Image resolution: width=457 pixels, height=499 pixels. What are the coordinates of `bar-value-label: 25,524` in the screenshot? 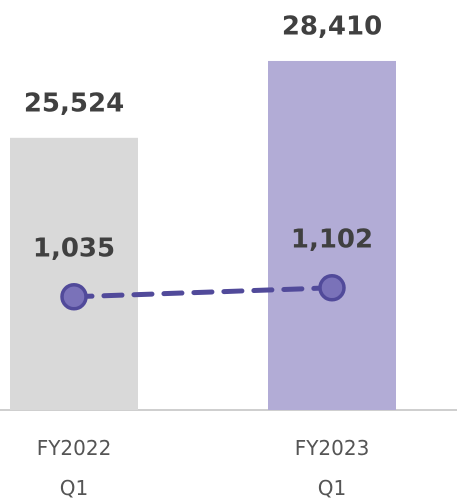 It's located at (74, 103).